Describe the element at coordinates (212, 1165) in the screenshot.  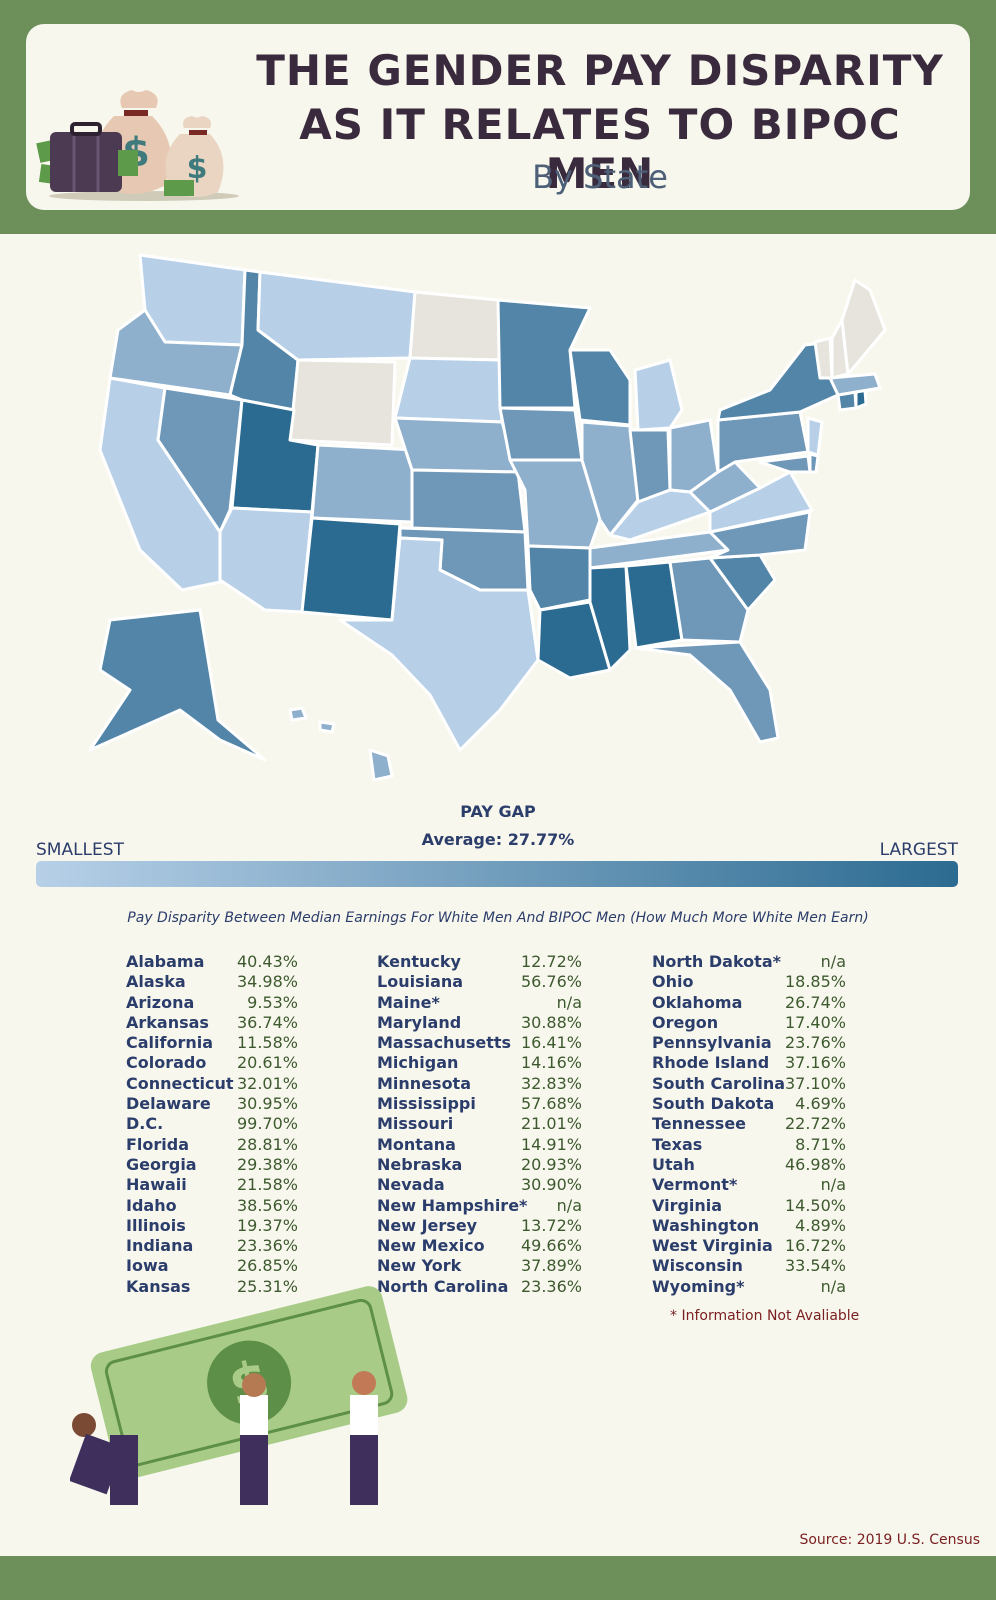
I see `table-row: Georgia 29.38%` at that location.